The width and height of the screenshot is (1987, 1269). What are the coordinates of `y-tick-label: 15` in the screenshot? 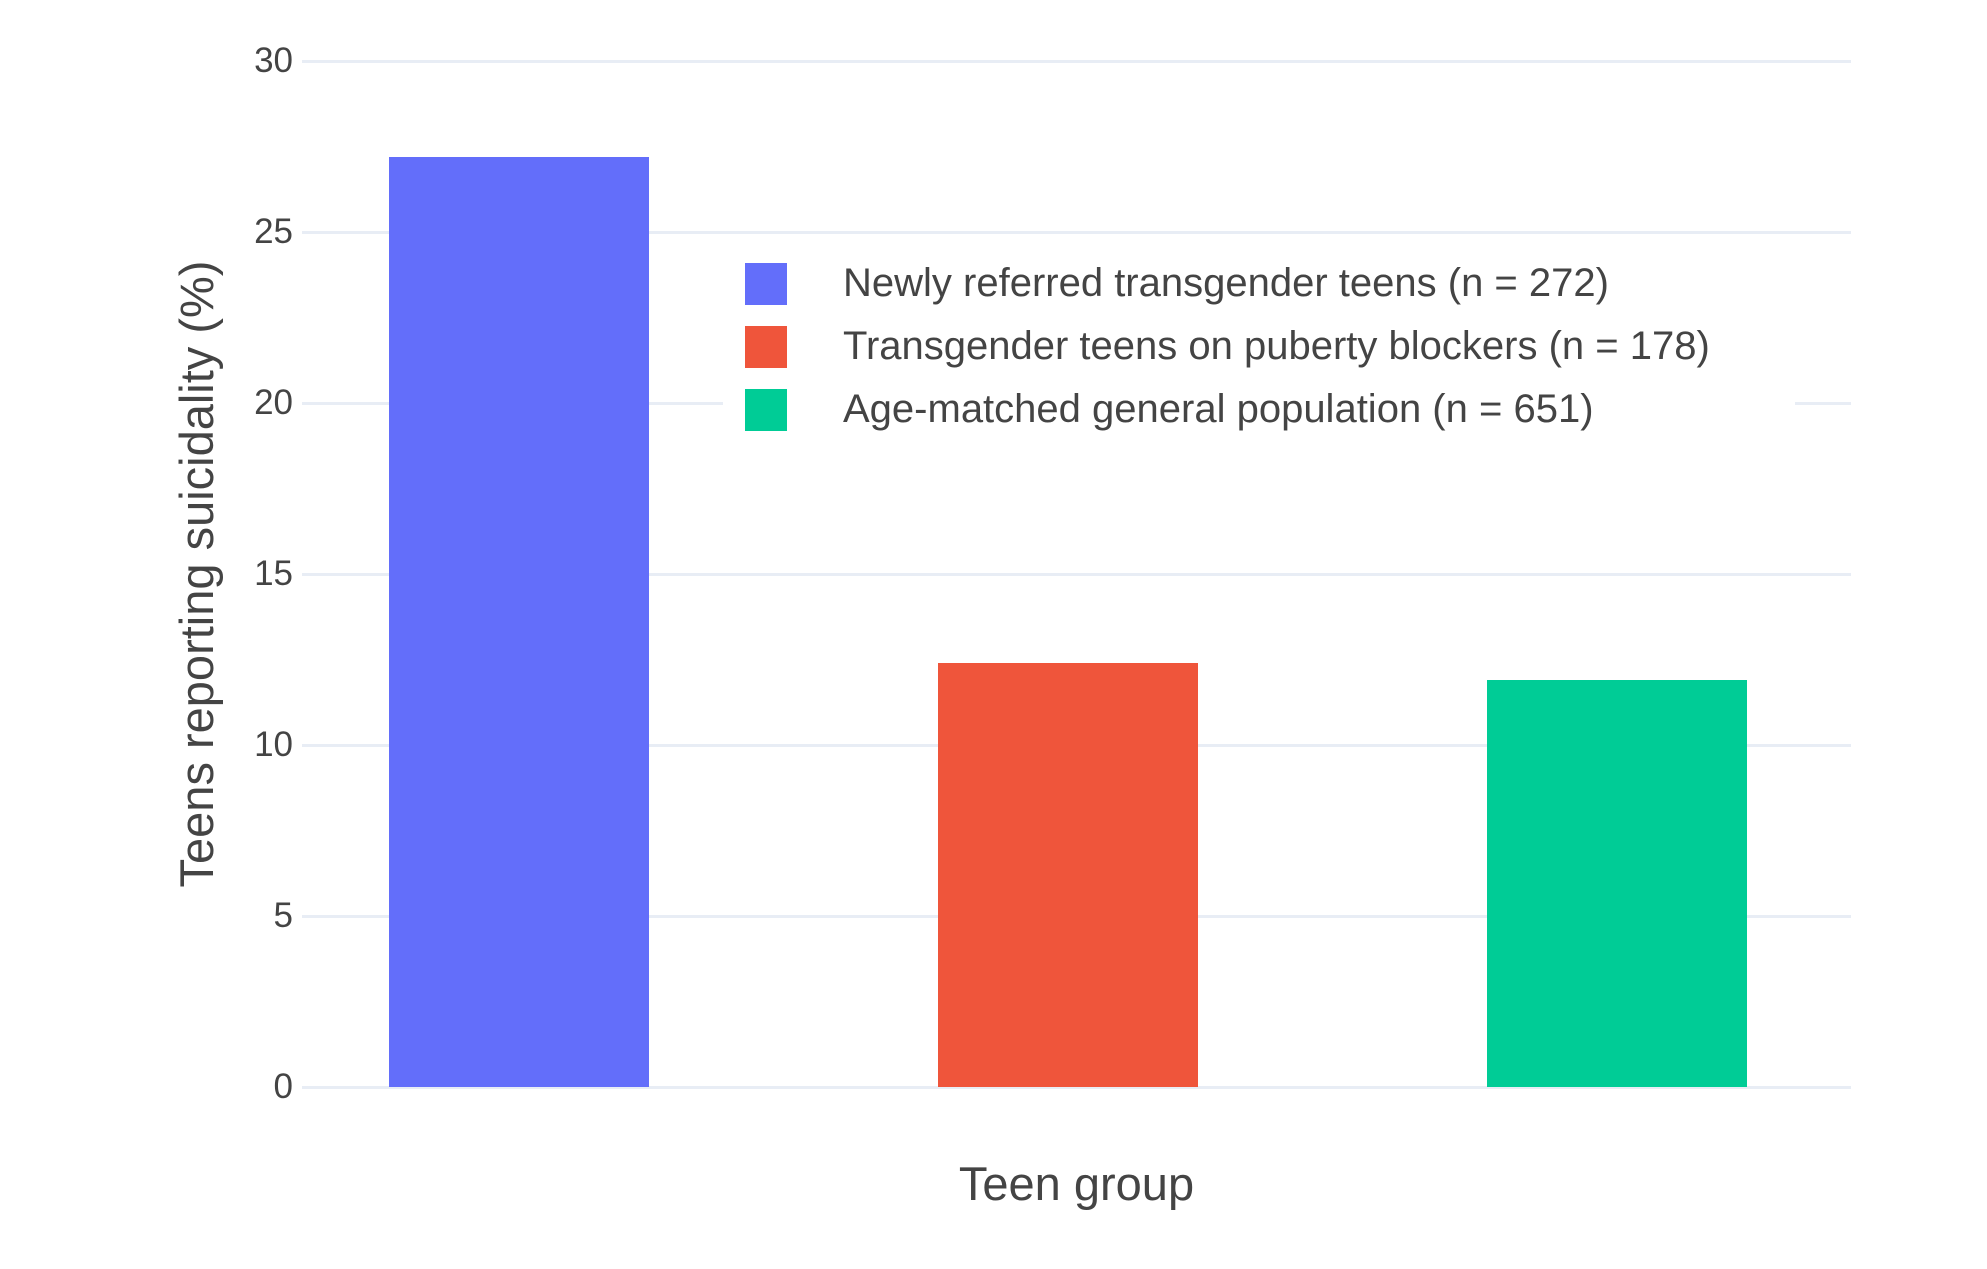 It's located at (273, 573).